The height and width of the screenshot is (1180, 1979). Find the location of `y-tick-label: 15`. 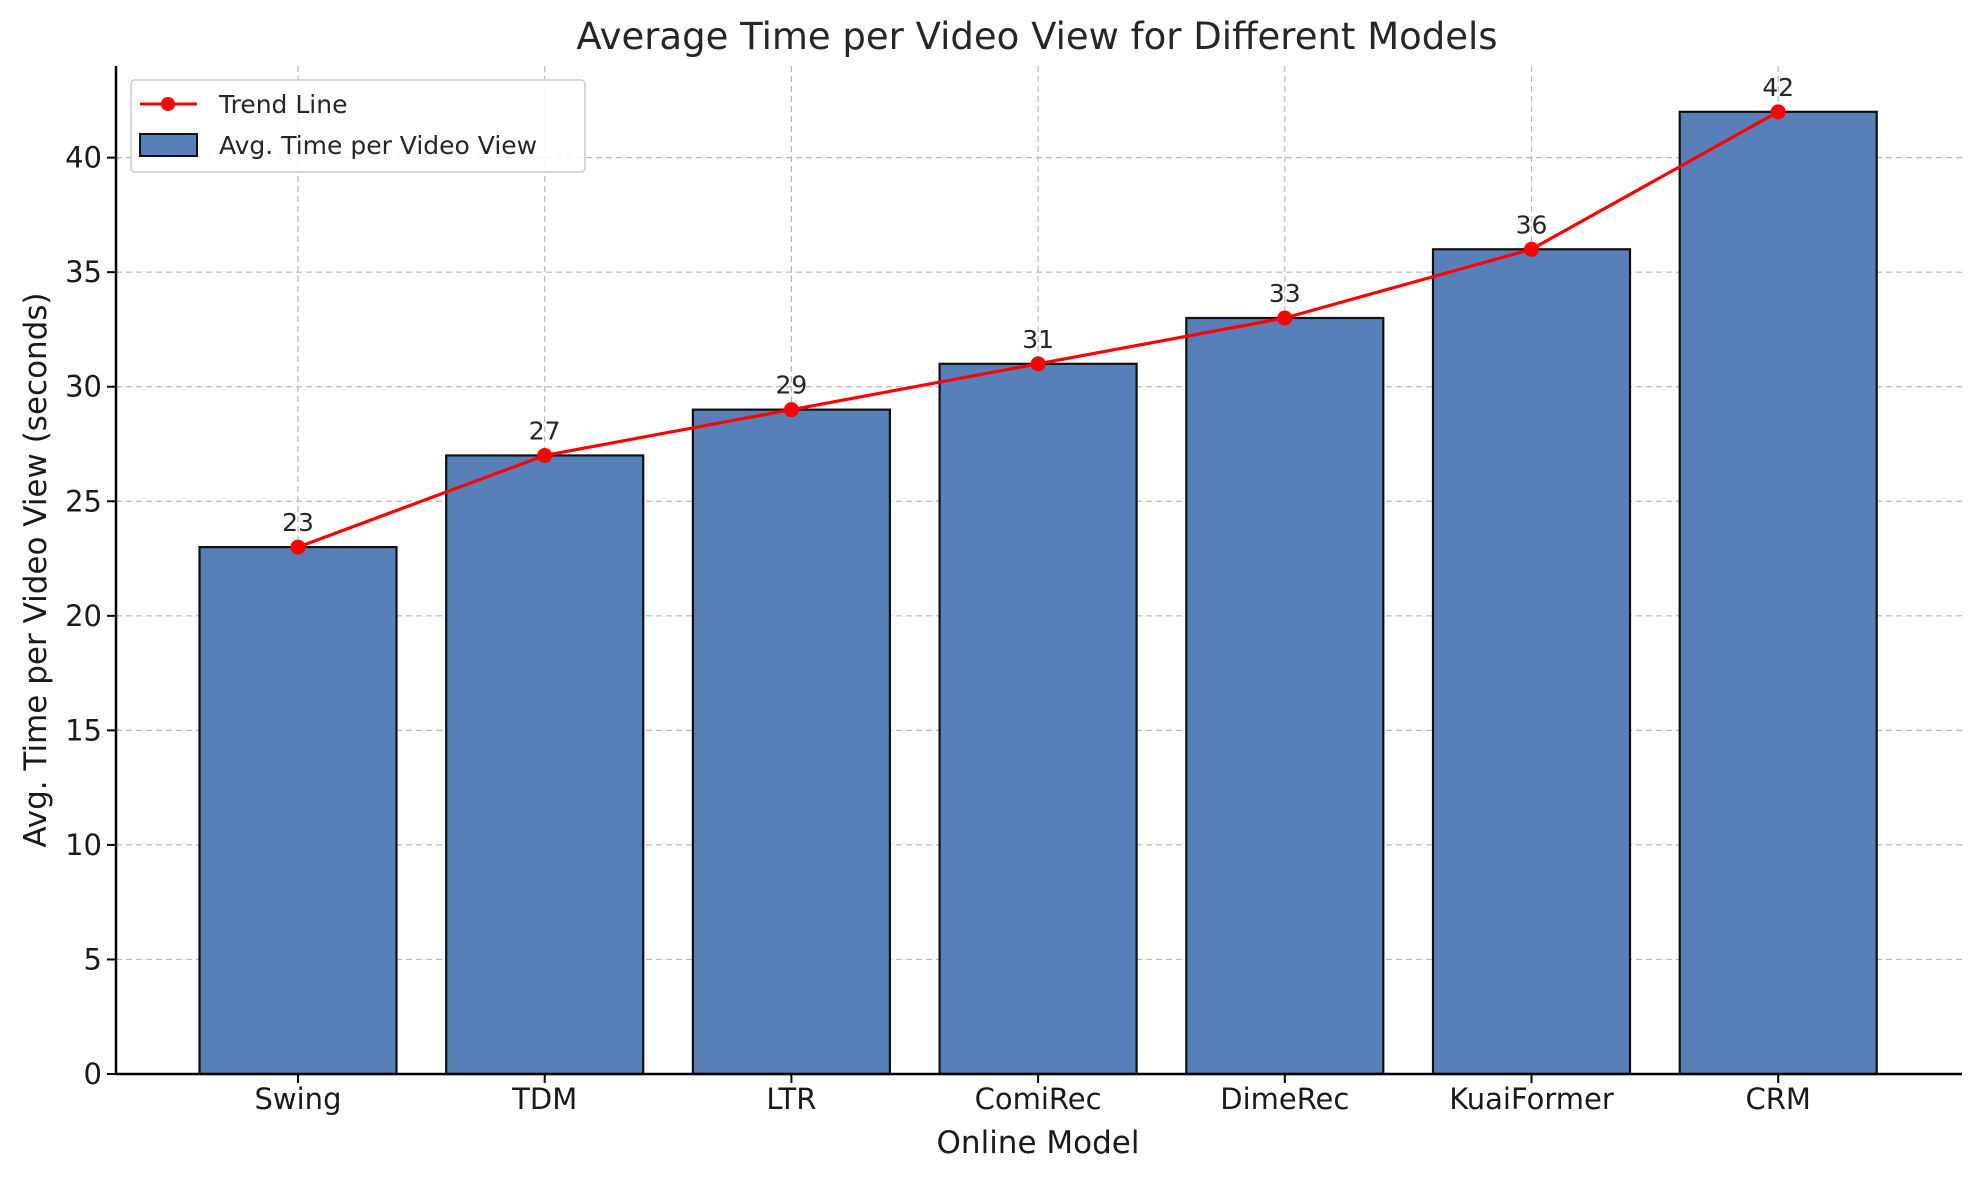

y-tick-label: 15 is located at coordinates (83, 730).